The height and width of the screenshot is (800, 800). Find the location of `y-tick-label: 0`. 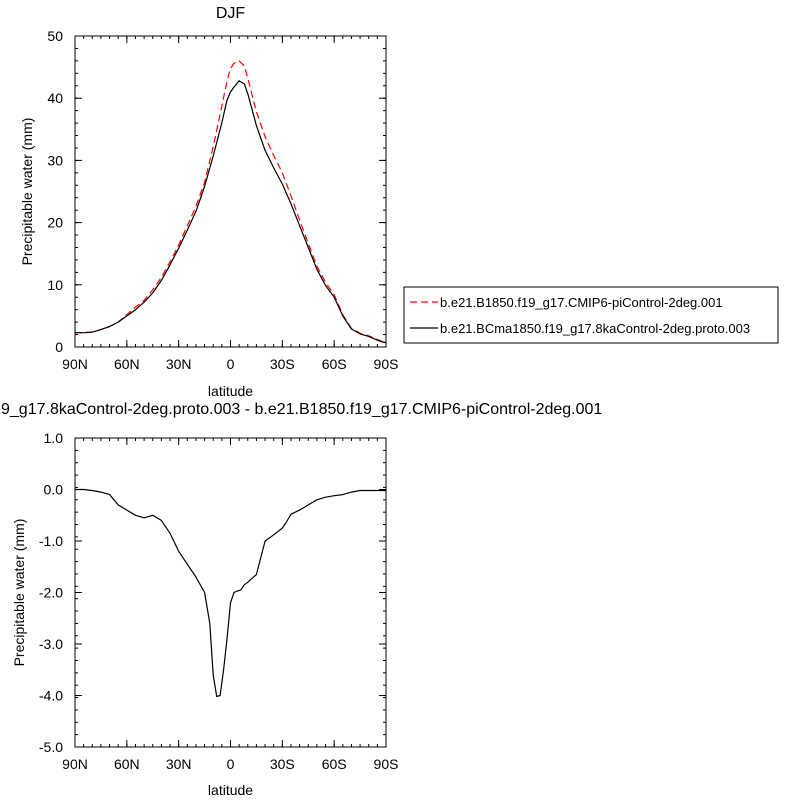

y-tick-label: 0 is located at coordinates (59, 347).